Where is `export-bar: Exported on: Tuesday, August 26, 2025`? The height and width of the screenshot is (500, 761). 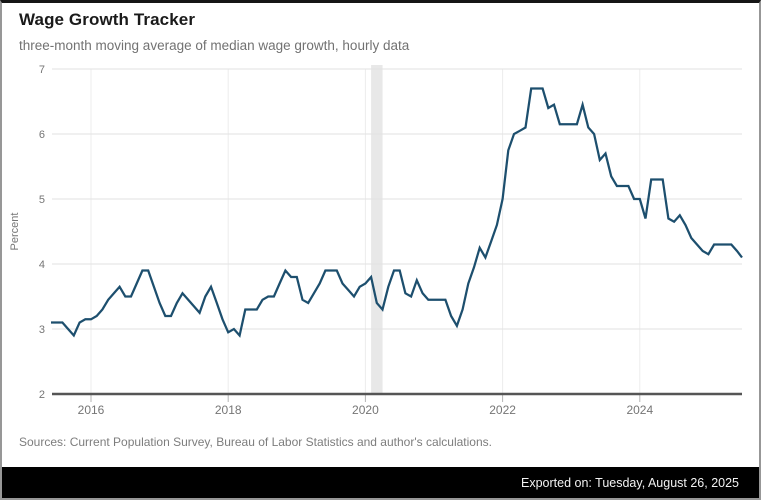
export-bar: Exported on: Tuesday, August 26, 2025 is located at coordinates (380, 482).